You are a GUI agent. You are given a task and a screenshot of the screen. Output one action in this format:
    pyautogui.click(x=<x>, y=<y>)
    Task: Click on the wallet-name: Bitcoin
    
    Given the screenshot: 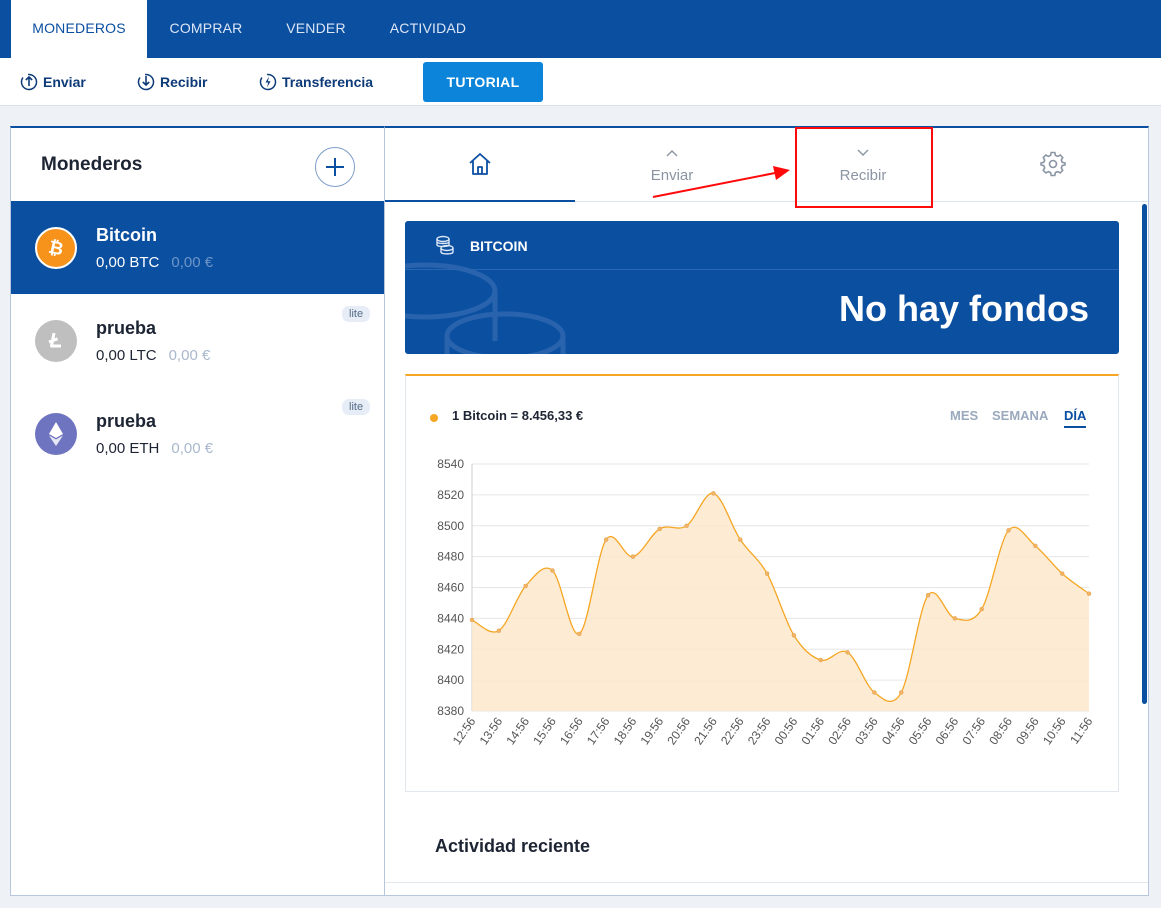 What is the action you would take?
    pyautogui.click(x=126, y=235)
    